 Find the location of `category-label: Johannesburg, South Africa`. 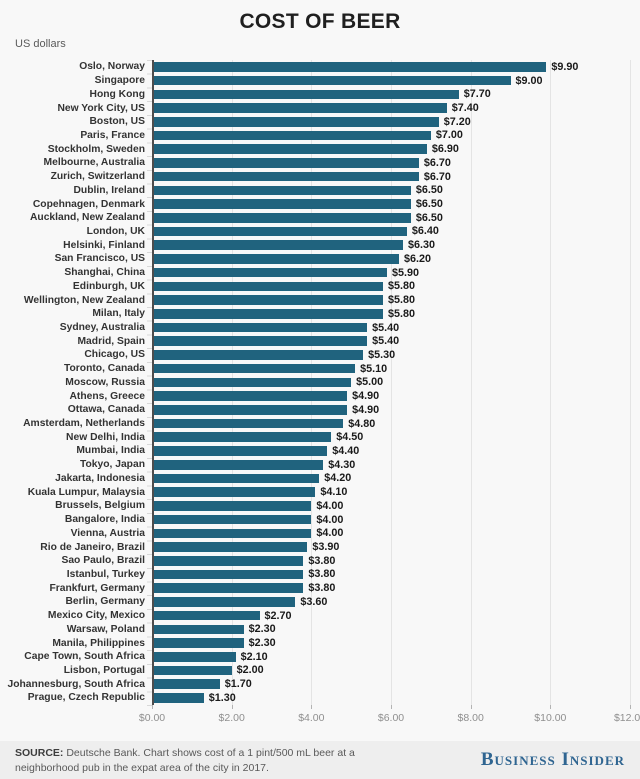

category-label: Johannesburg, South Africa is located at coordinates (76, 684).